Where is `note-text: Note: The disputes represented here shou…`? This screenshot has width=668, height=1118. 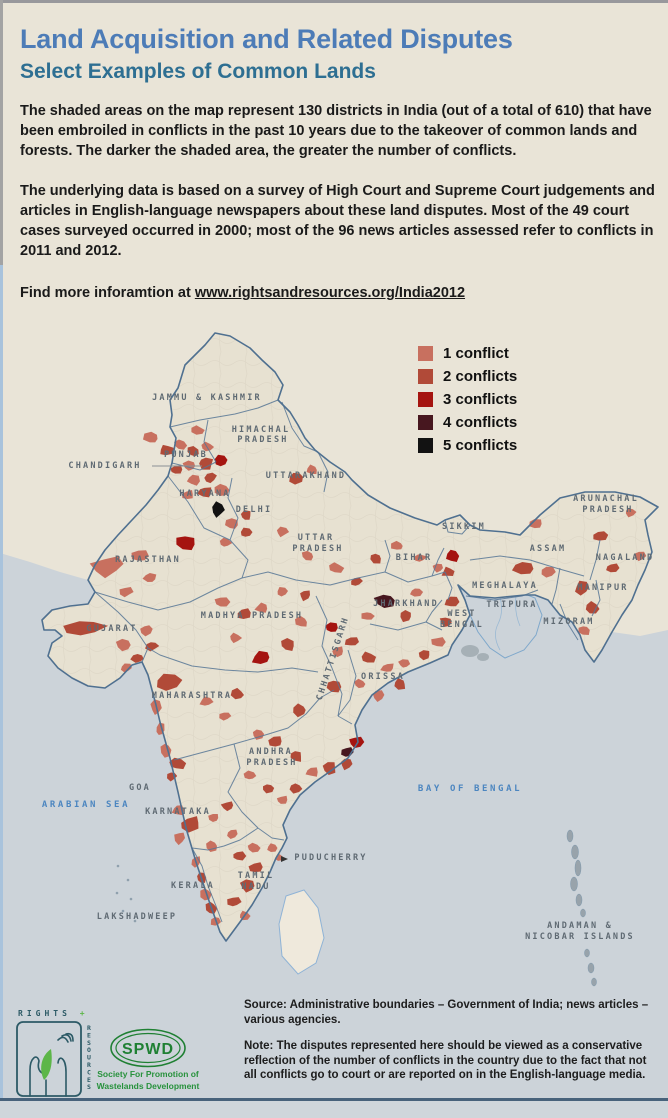 note-text: Note: The disputes represented here shou… is located at coordinates (445, 1060).